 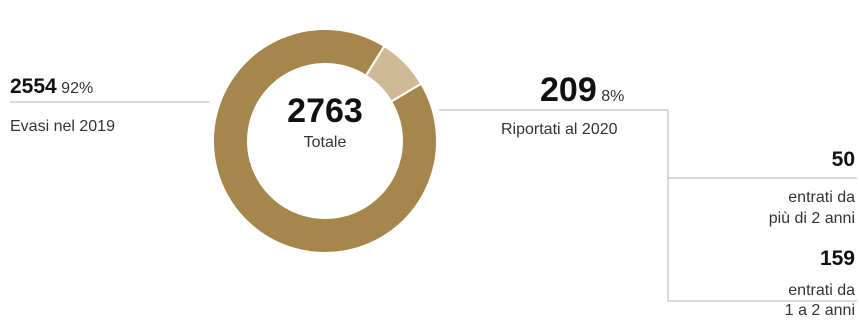 I want to click on evasi-label: Evasi nel 2019, so click(x=62, y=126).